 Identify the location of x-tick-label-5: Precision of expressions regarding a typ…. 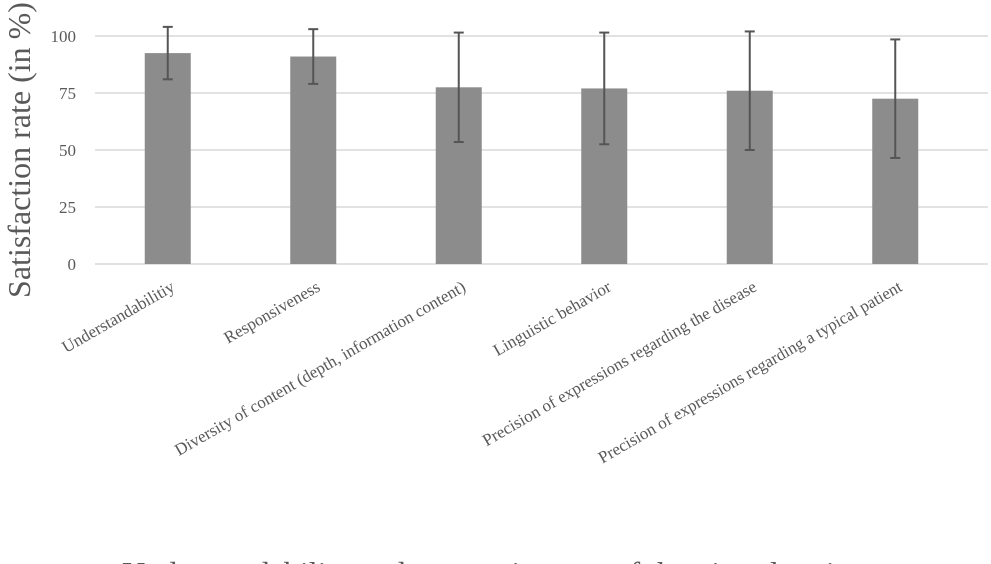
(750, 372).